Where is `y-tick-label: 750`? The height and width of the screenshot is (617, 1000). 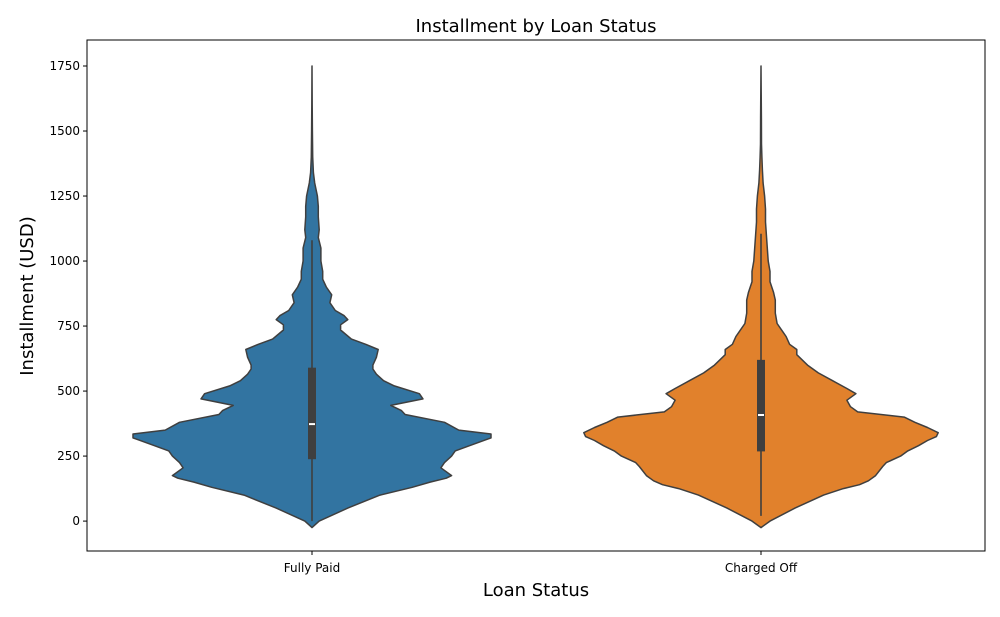 y-tick-label: 750 is located at coordinates (68, 326).